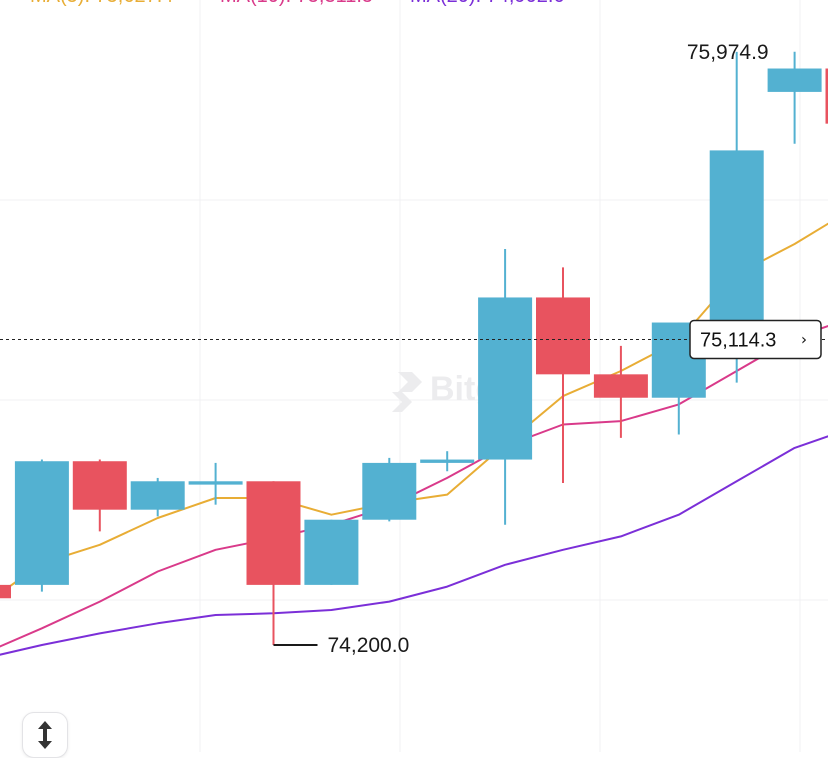 This screenshot has width=828, height=758. Describe the element at coordinates (804, 339) in the screenshot. I see `chevron-right-icon: ›` at that location.